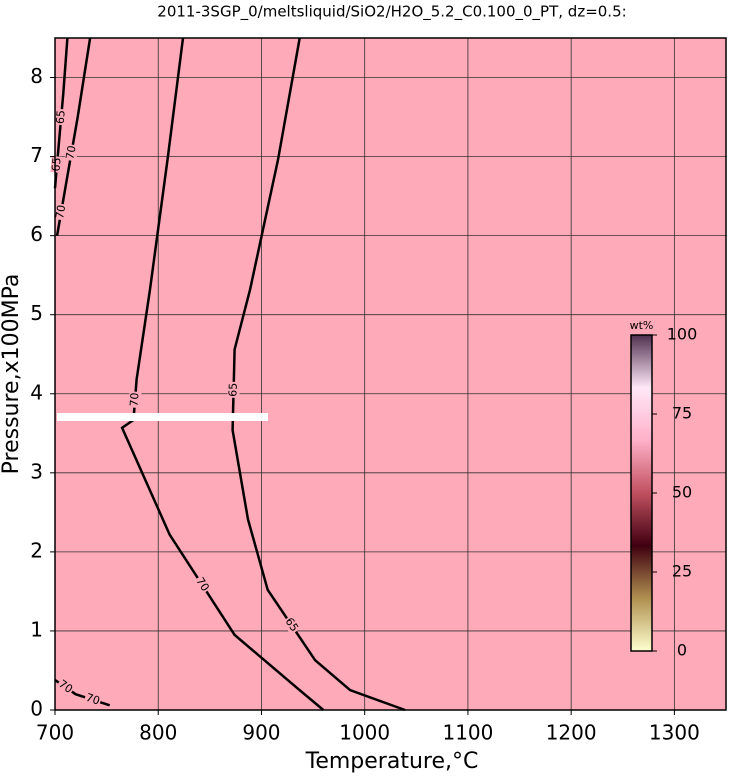  Describe the element at coordinates (12, 374) in the screenshot. I see `y-axis-title: Pressure,x100MPa` at that location.